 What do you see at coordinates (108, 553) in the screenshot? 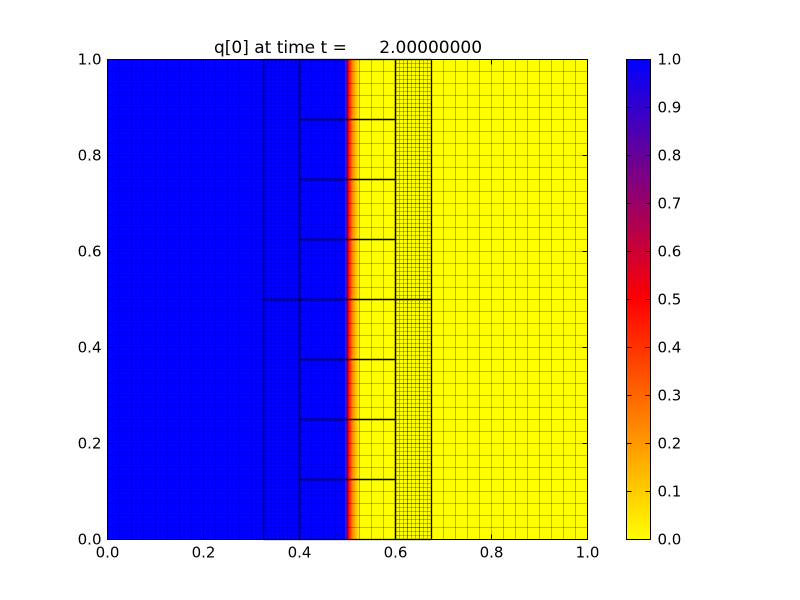
I see `x-tick-label: 0.0` at bounding box center [108, 553].